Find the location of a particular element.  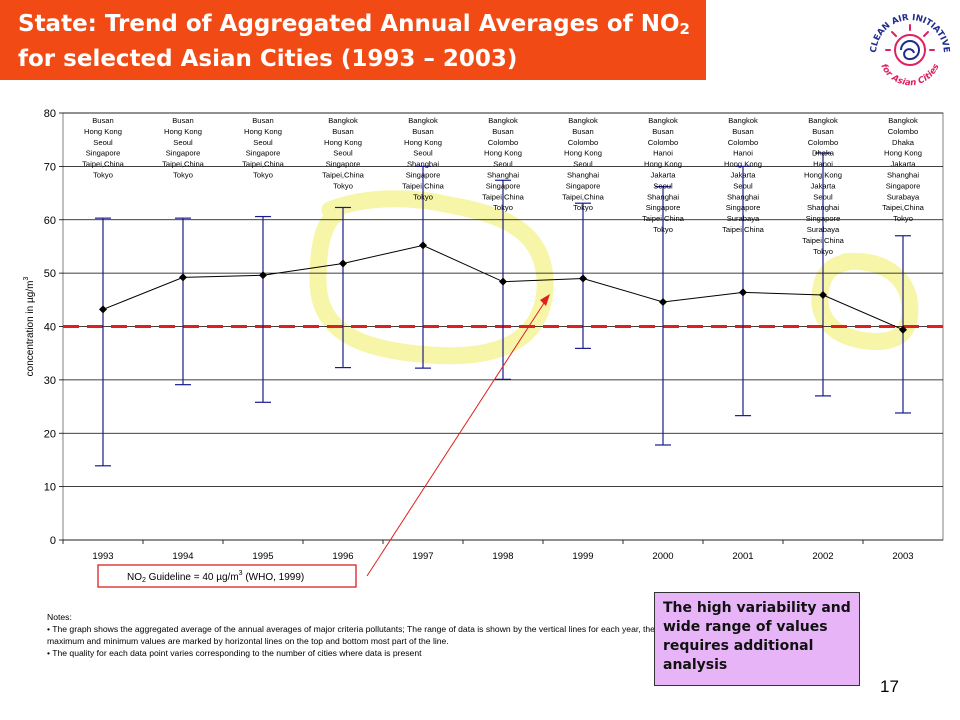

city-label-2002-3: Dhaka is located at coordinates (823, 153).